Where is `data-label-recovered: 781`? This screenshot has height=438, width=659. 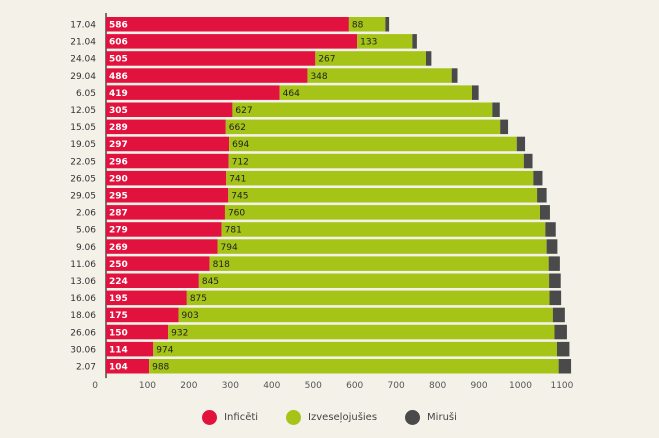
data-label-recovered: 781 is located at coordinates (233, 231).